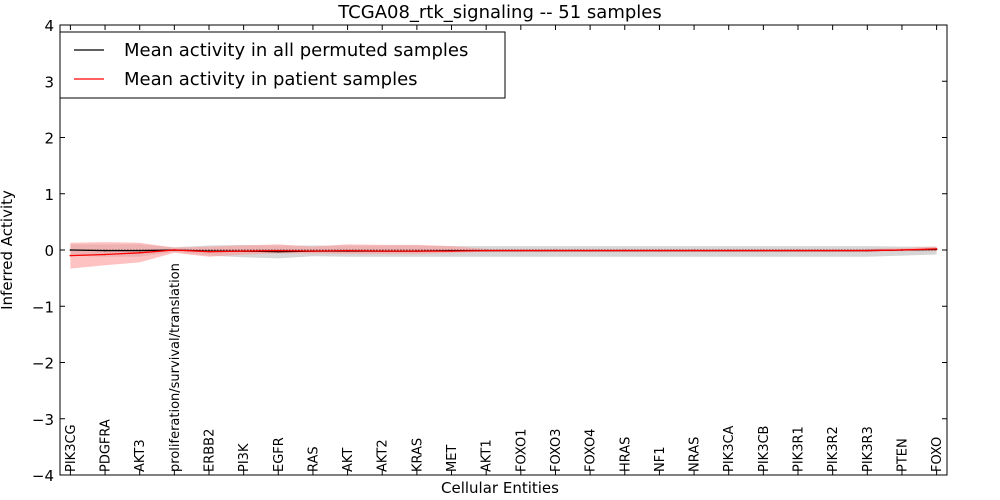 This screenshot has width=1000, height=500. I want to click on y-axis-label: Inferred Activity, so click(8, 250).